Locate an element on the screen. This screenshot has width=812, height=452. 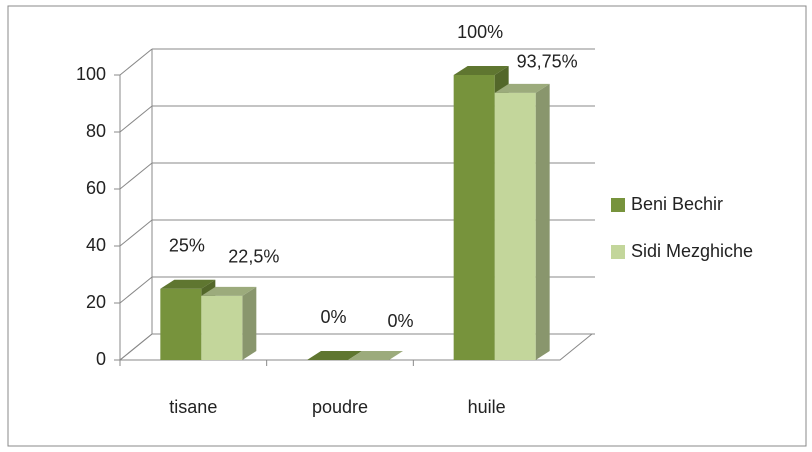
data-label: 25% is located at coordinates (187, 246).